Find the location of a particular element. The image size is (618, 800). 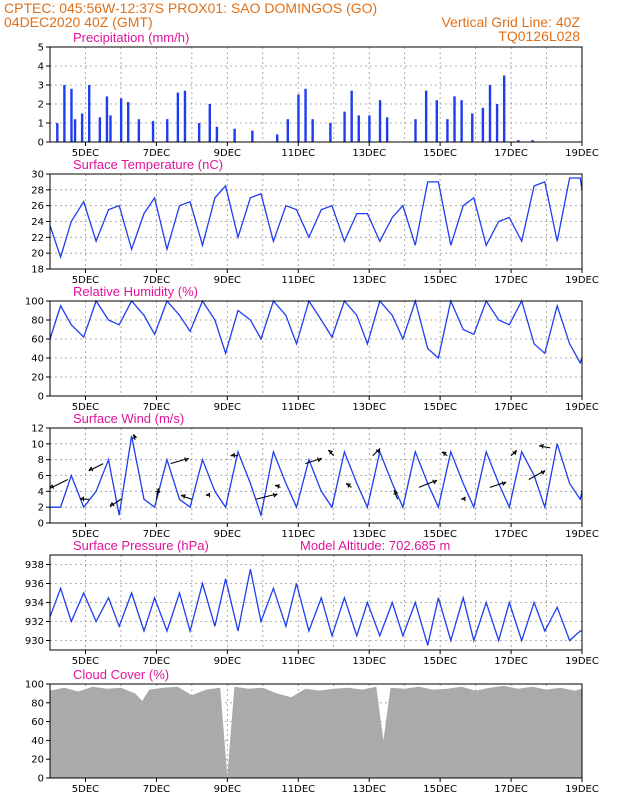

y-tick-label: 20 is located at coordinates (37, 378).